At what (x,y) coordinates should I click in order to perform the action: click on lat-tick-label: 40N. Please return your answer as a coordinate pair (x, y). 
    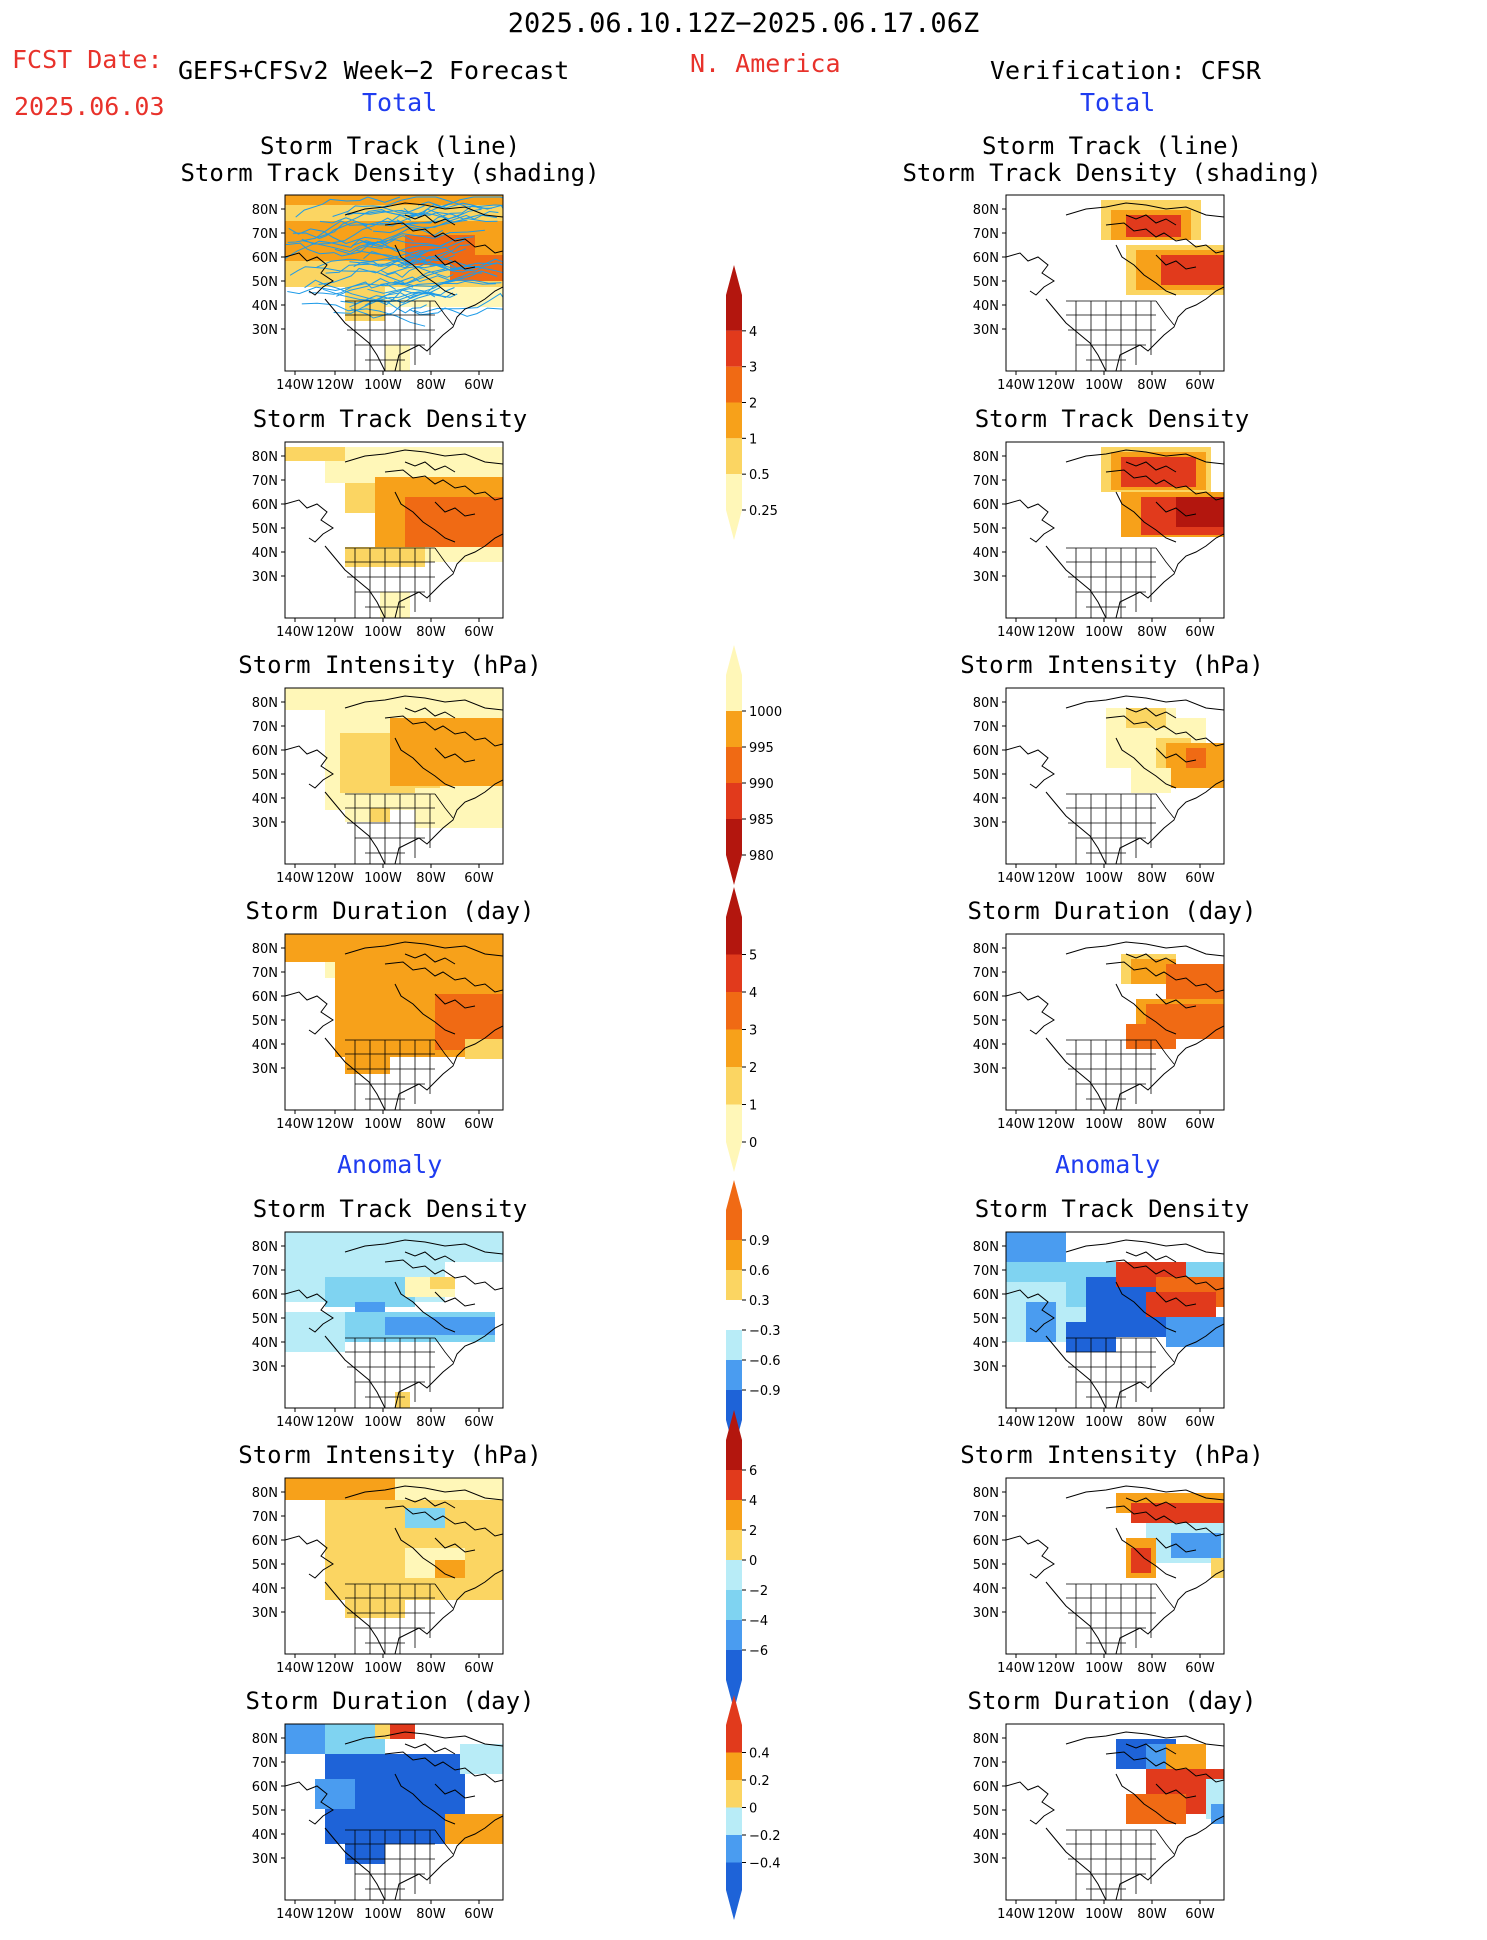
    Looking at the image, I should click on (265, 799).